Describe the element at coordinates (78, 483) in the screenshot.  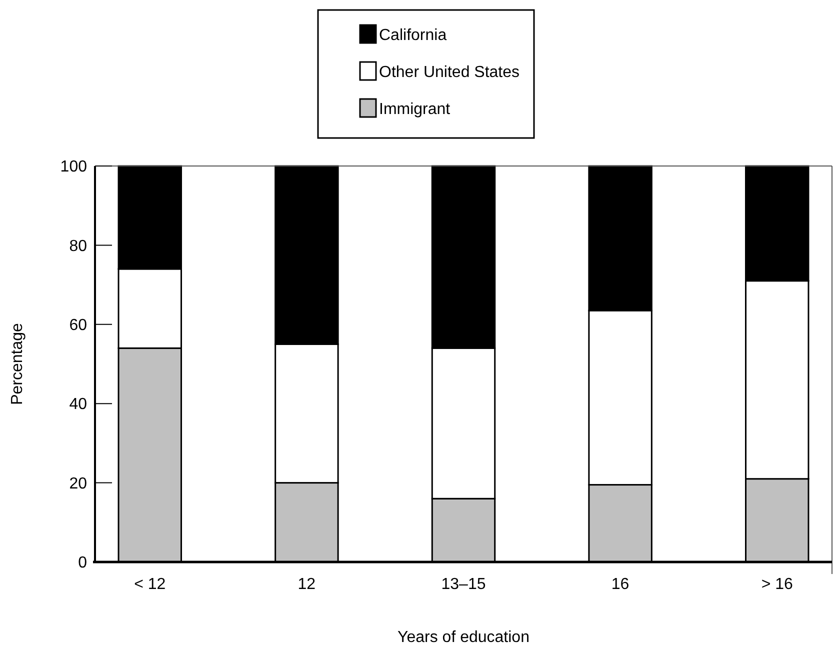
I see `y-tick-label: 20` at that location.